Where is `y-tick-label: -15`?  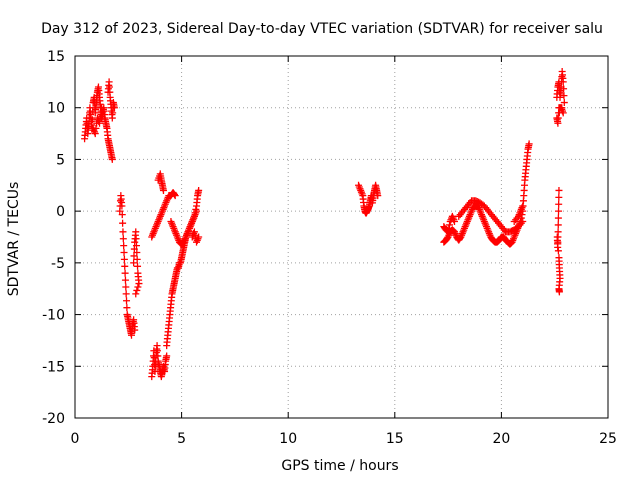
y-tick-label: -15 is located at coordinates (53, 367).